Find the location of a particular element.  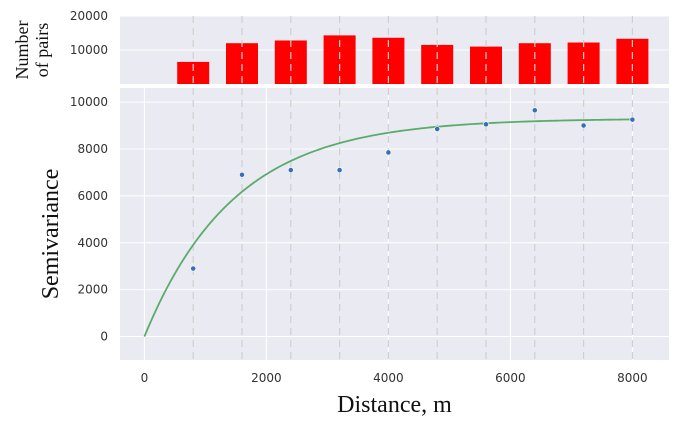

top-y-tick-label: 20000 is located at coordinates (89, 16).